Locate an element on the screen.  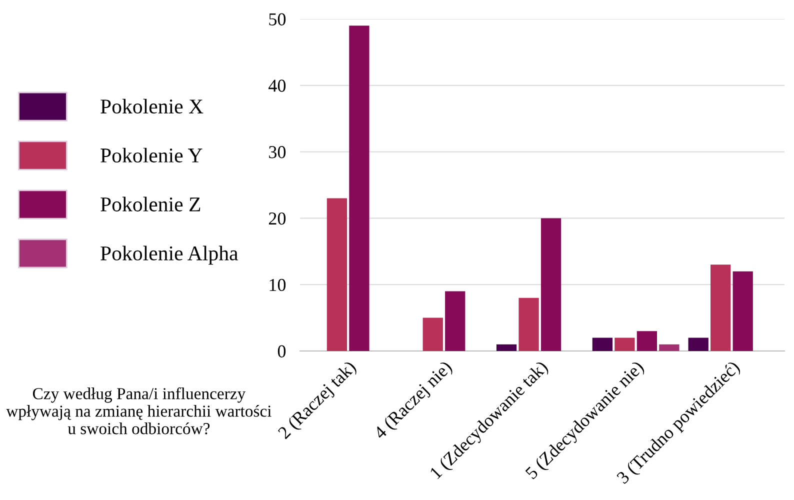
legend-label: Pokolenie Z is located at coordinates (150, 204).